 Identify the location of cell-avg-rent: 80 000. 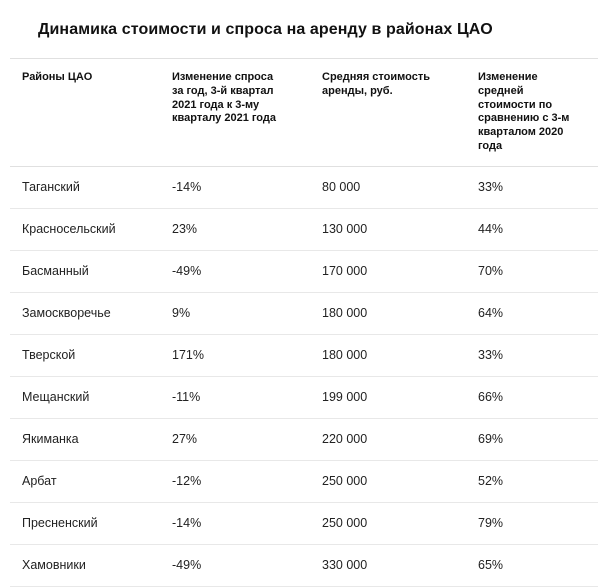
(341, 187).